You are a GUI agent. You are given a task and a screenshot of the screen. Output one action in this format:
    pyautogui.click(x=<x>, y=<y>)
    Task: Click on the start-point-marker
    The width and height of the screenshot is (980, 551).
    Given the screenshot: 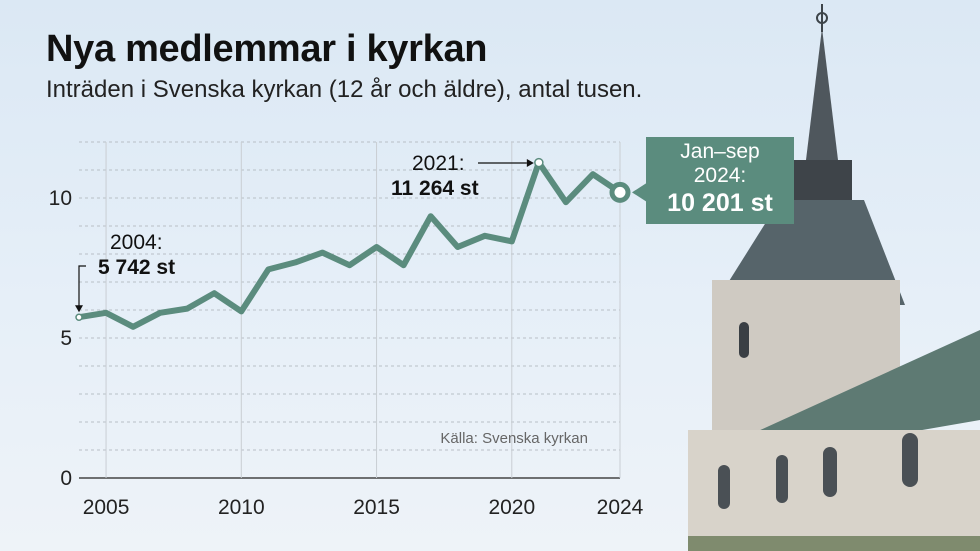 What is the action you would take?
    pyautogui.click(x=79, y=317)
    